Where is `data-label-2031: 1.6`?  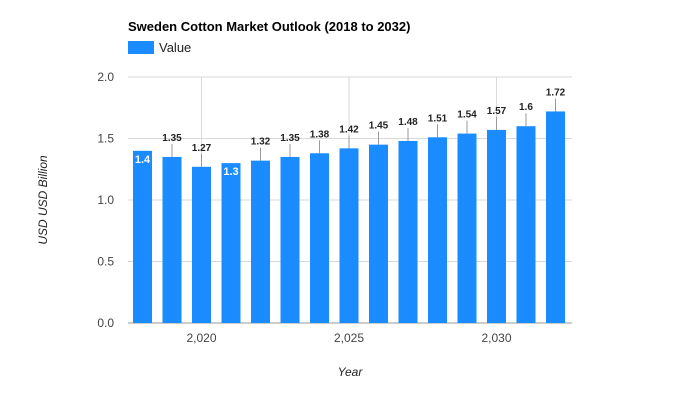 data-label-2031: 1.6 is located at coordinates (526, 107).